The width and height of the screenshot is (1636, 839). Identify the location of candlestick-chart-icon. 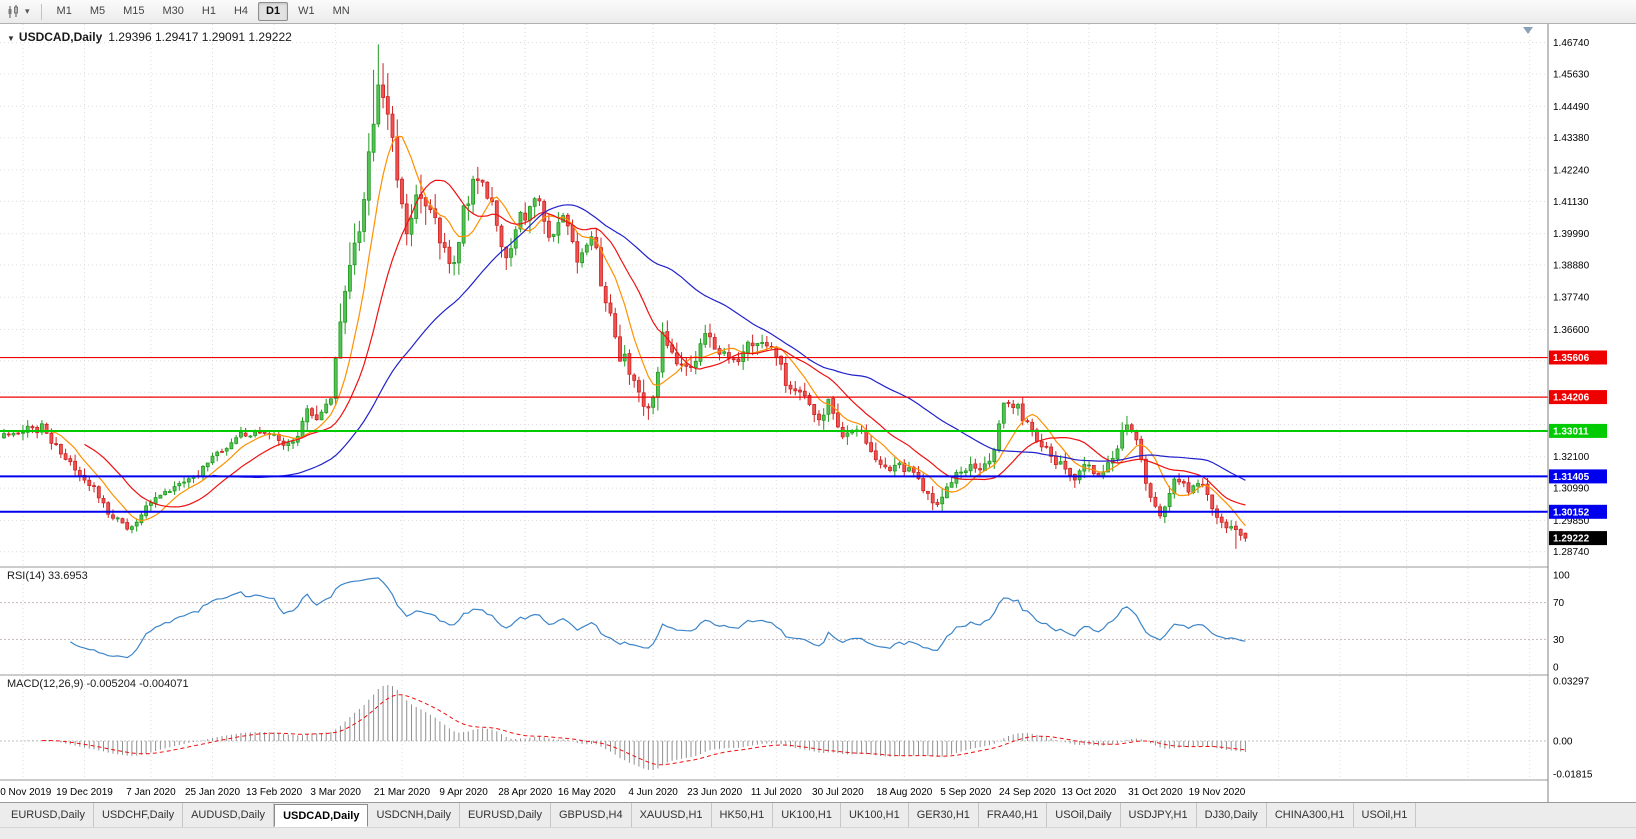
(14, 12).